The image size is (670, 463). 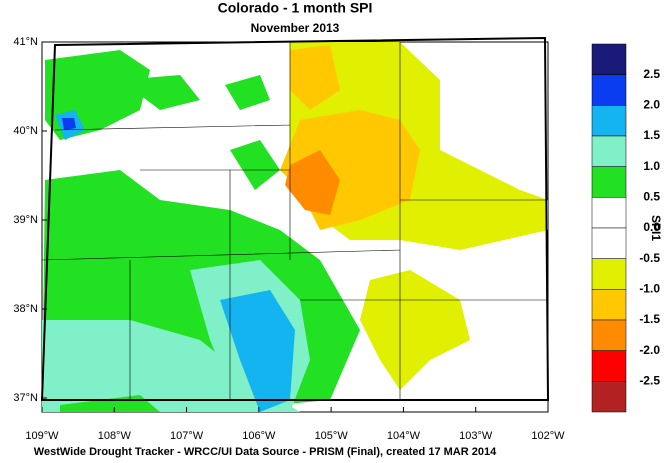 I want to click on lon-label: 103°W, so click(x=476, y=436).